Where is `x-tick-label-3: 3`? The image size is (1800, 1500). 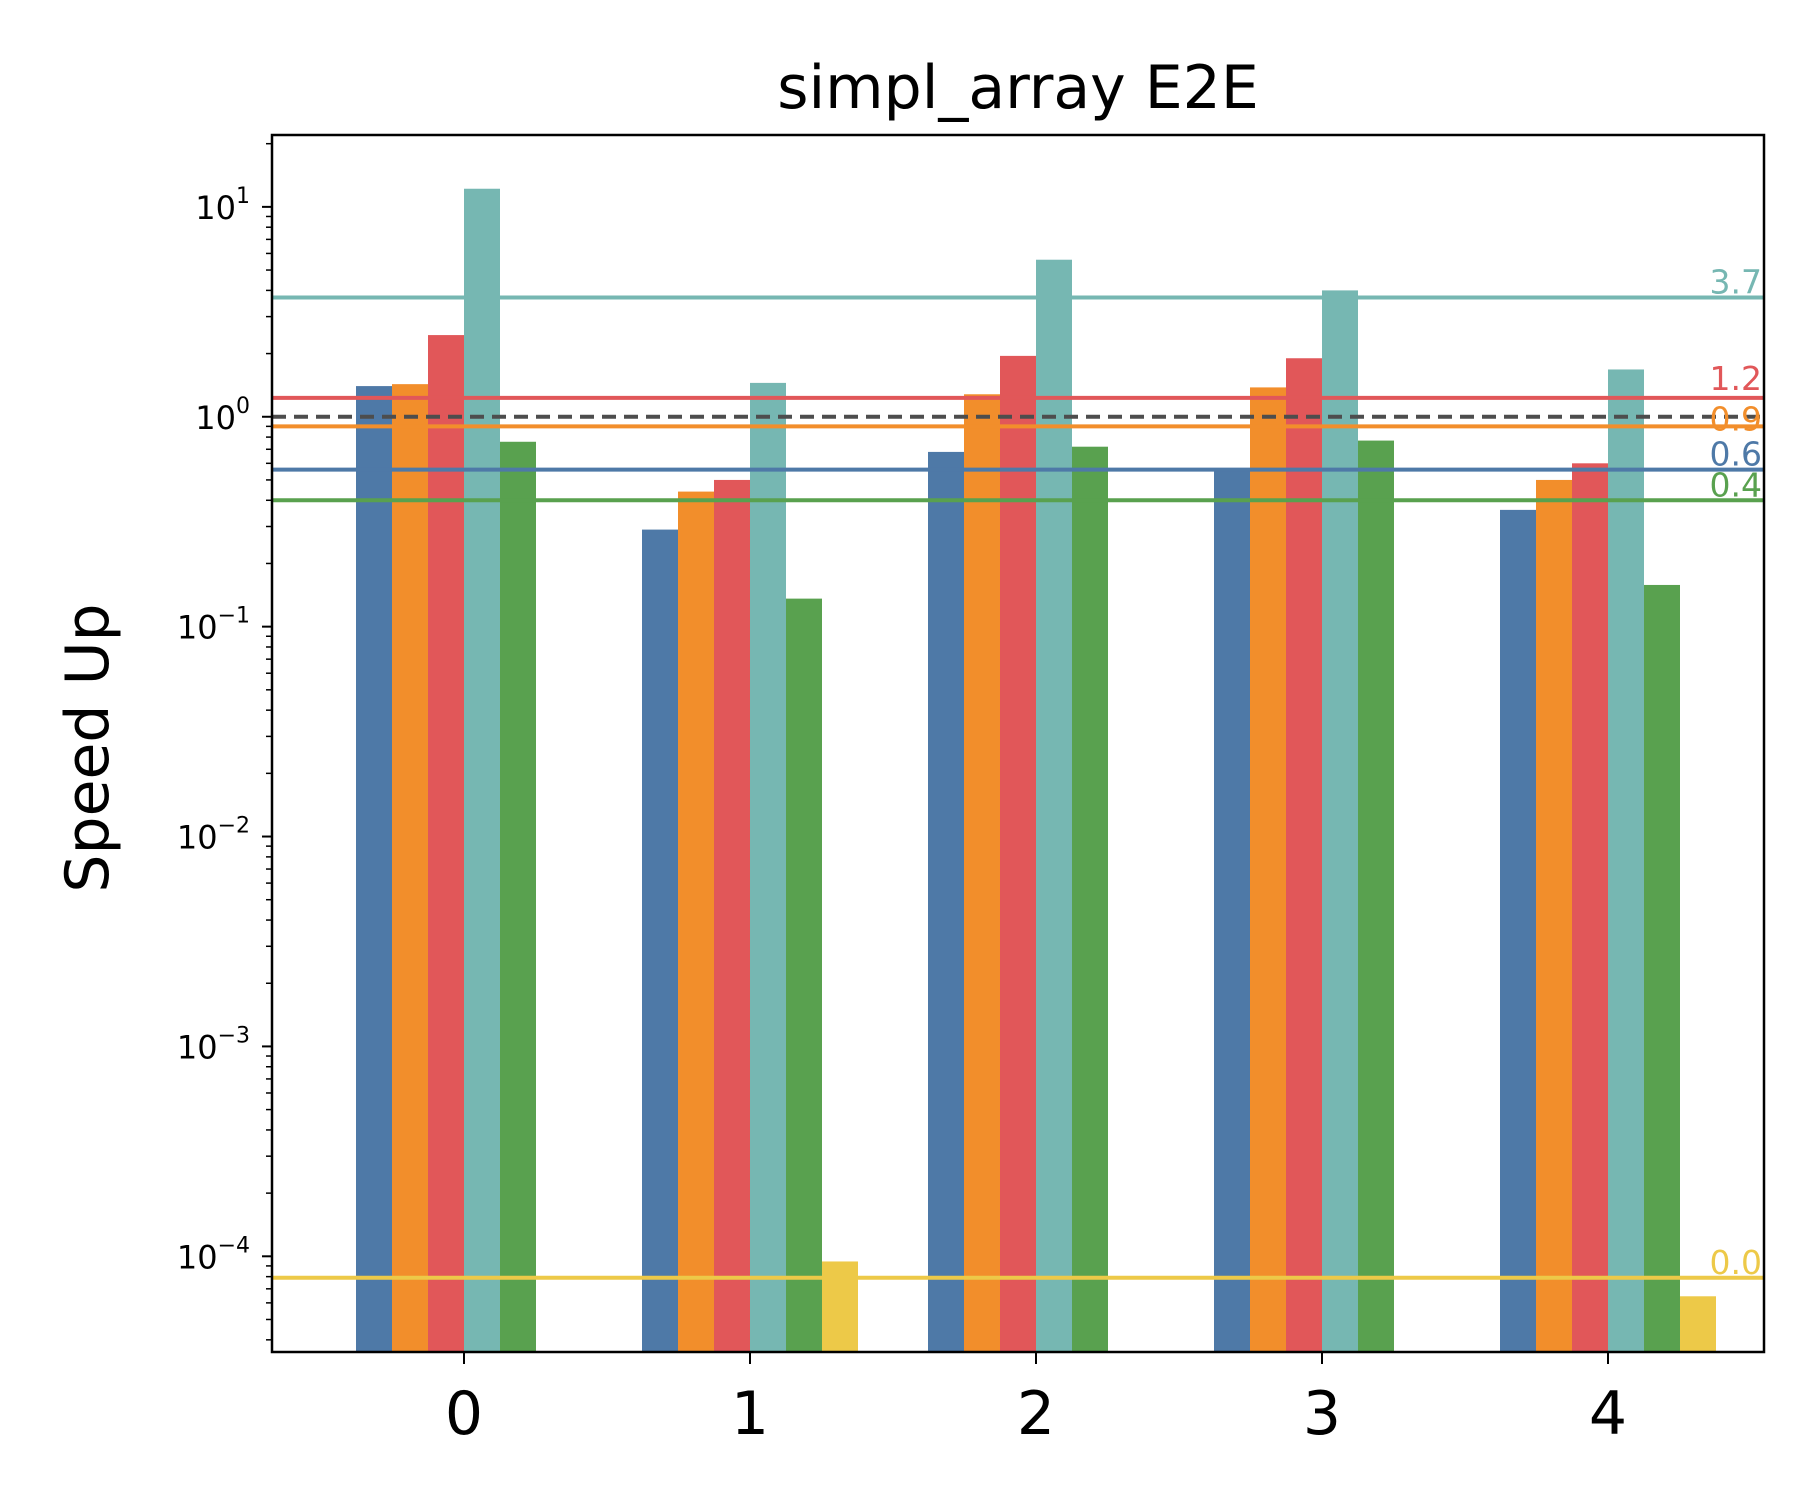
x-tick-label-3: 3 is located at coordinates (1322, 1414).